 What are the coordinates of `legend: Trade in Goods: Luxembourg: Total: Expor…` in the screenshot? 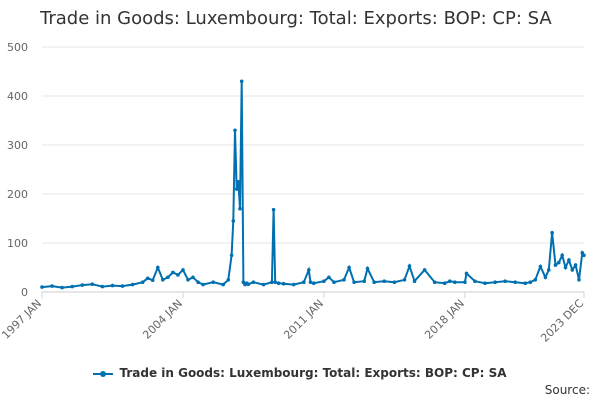 It's located at (300, 373).